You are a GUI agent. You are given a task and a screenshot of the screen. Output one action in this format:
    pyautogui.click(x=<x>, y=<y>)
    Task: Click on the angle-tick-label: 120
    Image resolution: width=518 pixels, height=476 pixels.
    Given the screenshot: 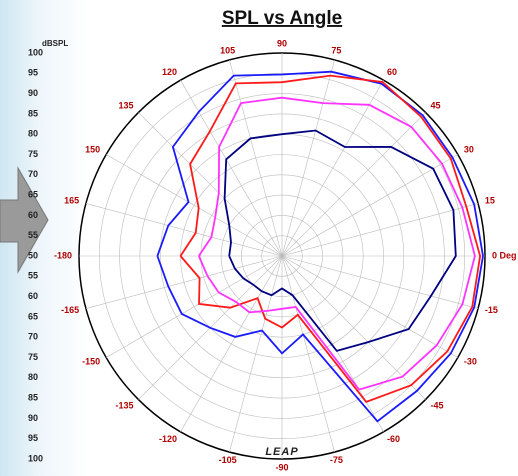 What is the action you would take?
    pyautogui.click(x=169, y=72)
    